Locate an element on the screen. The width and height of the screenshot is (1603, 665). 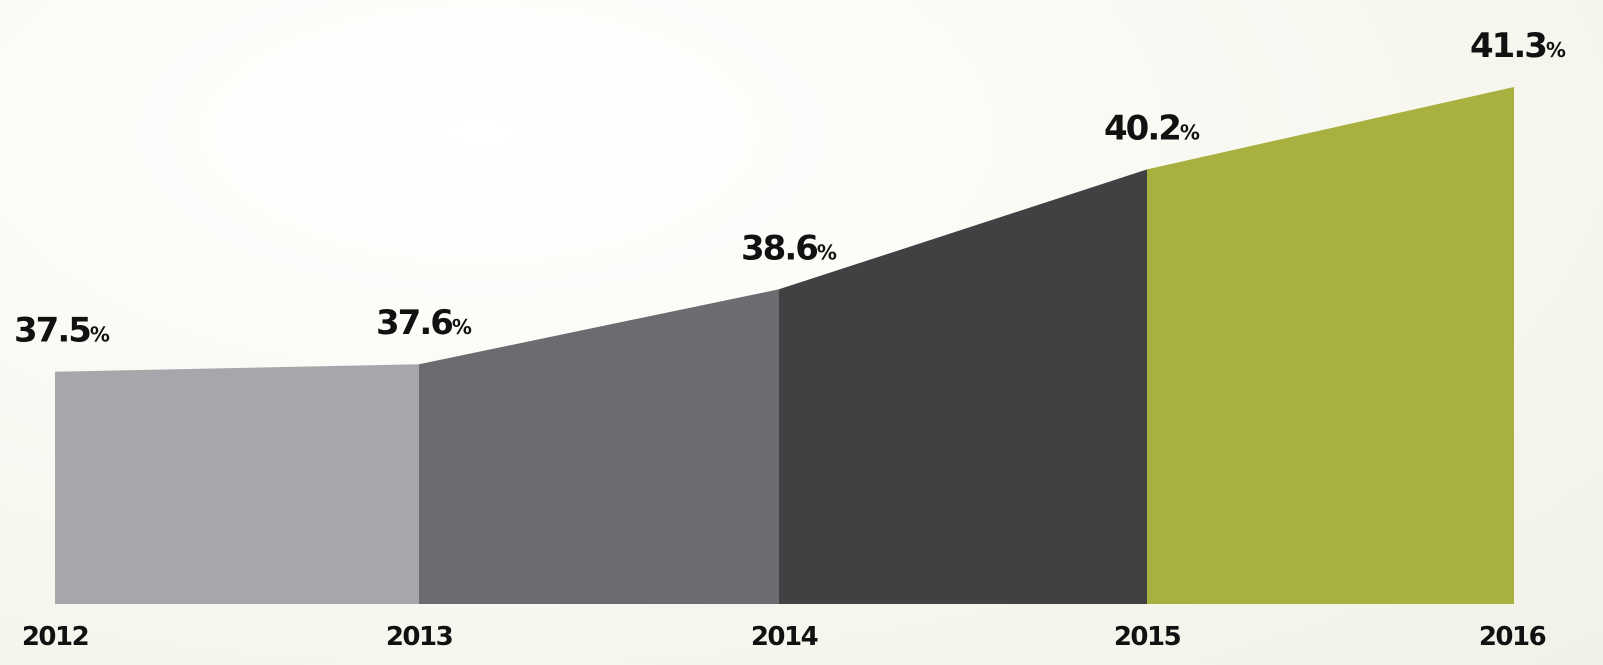
x-tick-label-2014: 2014 is located at coordinates (784, 637).